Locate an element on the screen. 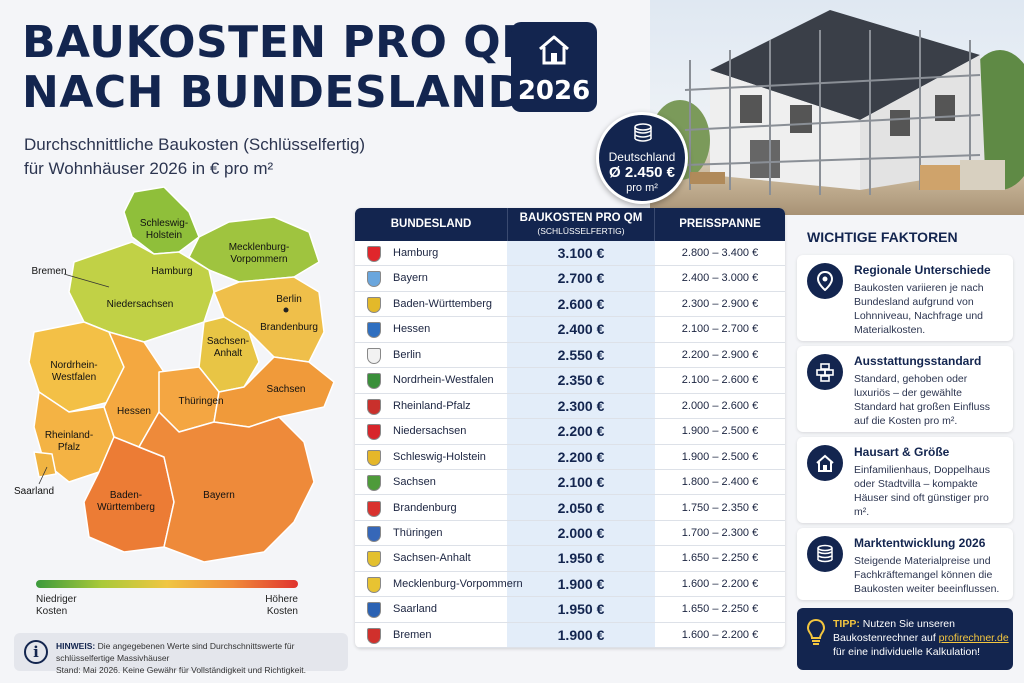 This screenshot has width=1024, height=683. table-row: Sachsen-Anhalt 1.950 € 1.650 – 2.250 € is located at coordinates (570, 559).